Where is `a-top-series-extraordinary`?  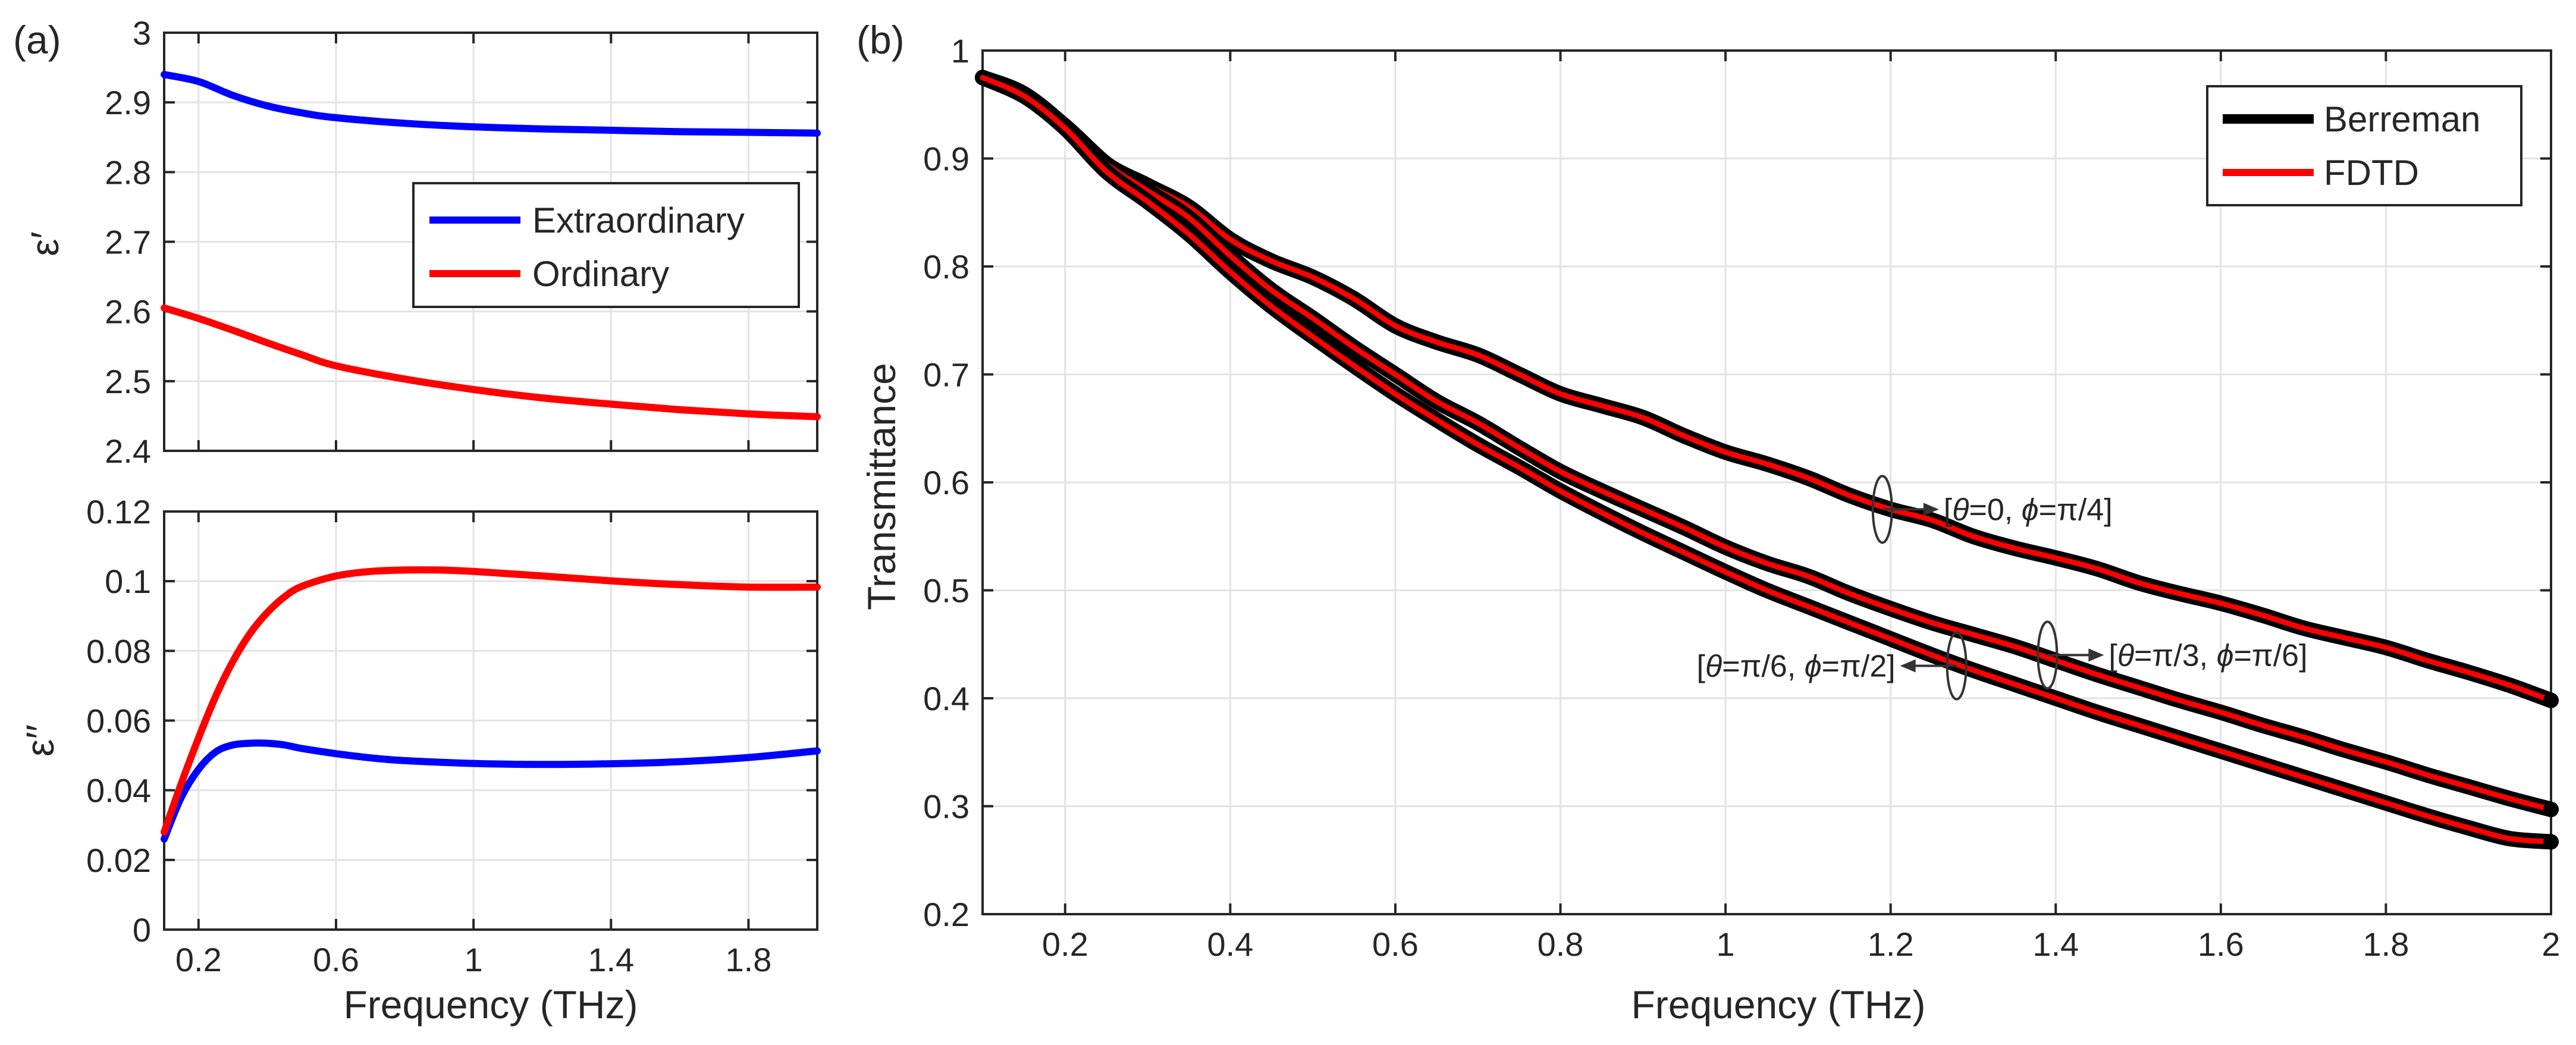 a-top-series-extraordinary is located at coordinates (491, 104).